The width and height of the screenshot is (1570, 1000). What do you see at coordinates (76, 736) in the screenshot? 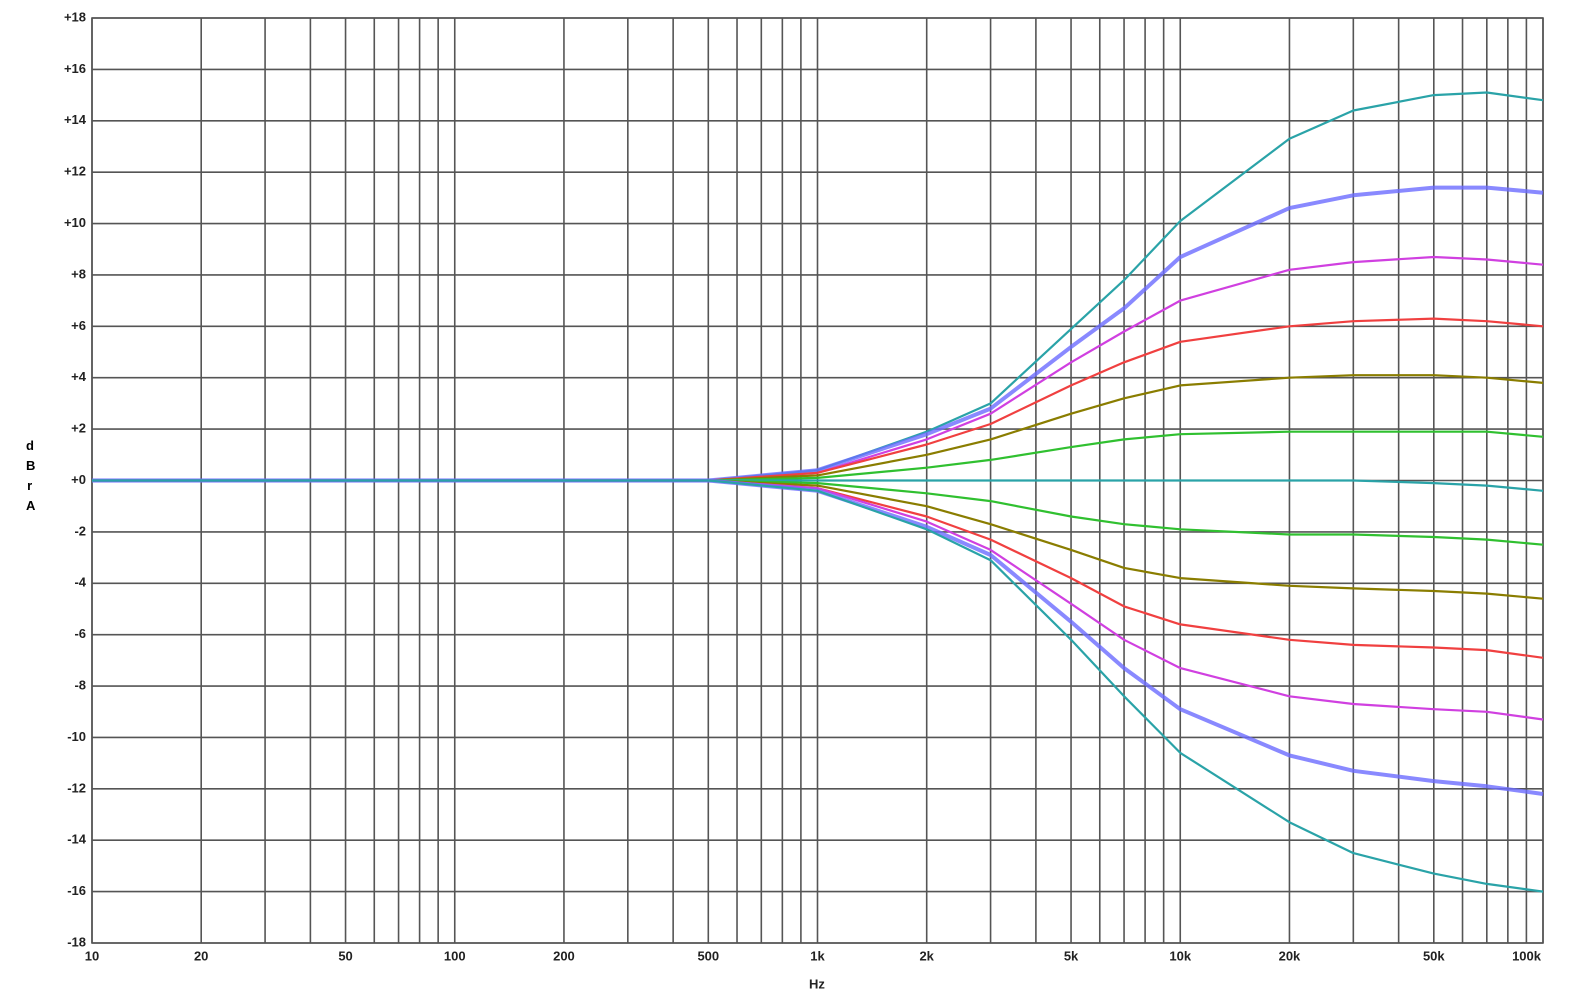
I see `y-tick-label: -10` at bounding box center [76, 736].